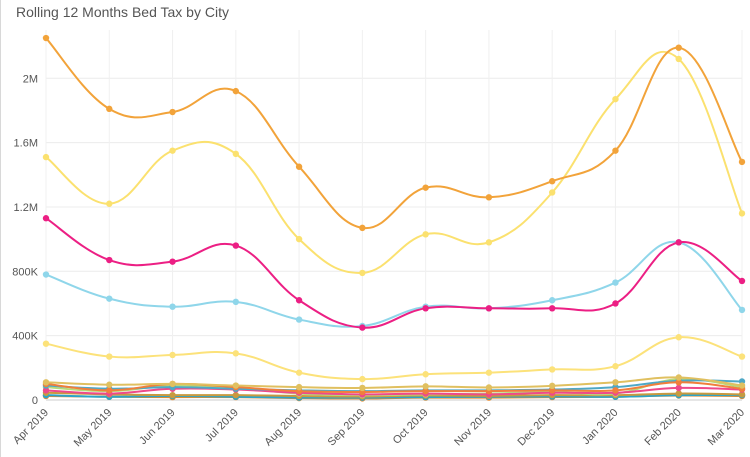 The image size is (750, 457). What do you see at coordinates (726, 427) in the screenshot?
I see `x-tick-label: Mar 2020` at bounding box center [726, 427].